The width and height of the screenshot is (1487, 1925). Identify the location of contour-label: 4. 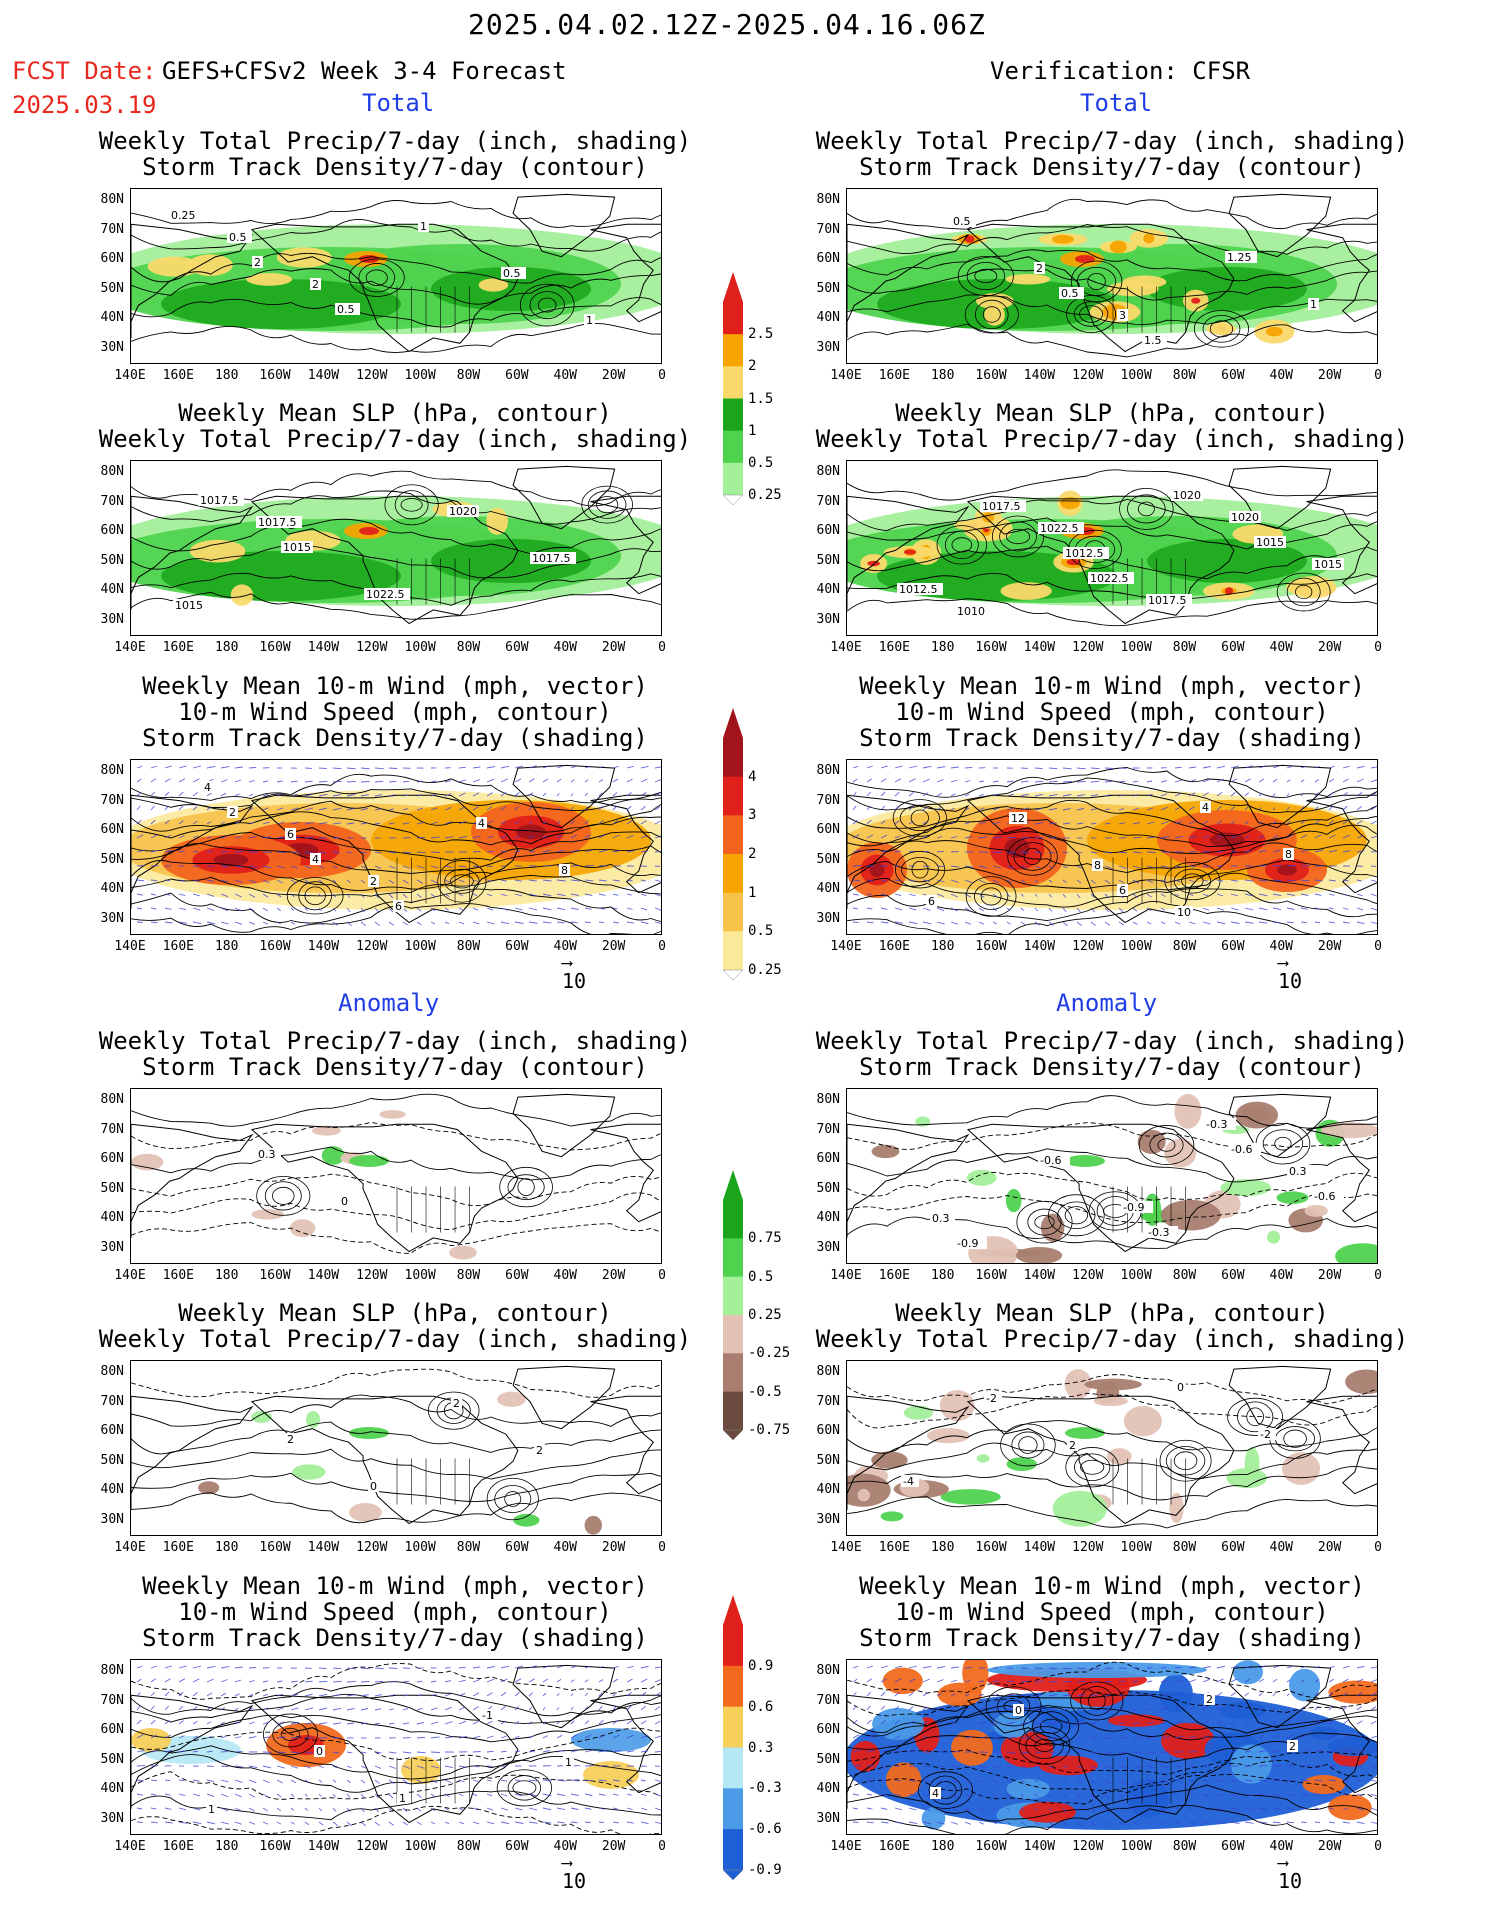
(1205, 807).